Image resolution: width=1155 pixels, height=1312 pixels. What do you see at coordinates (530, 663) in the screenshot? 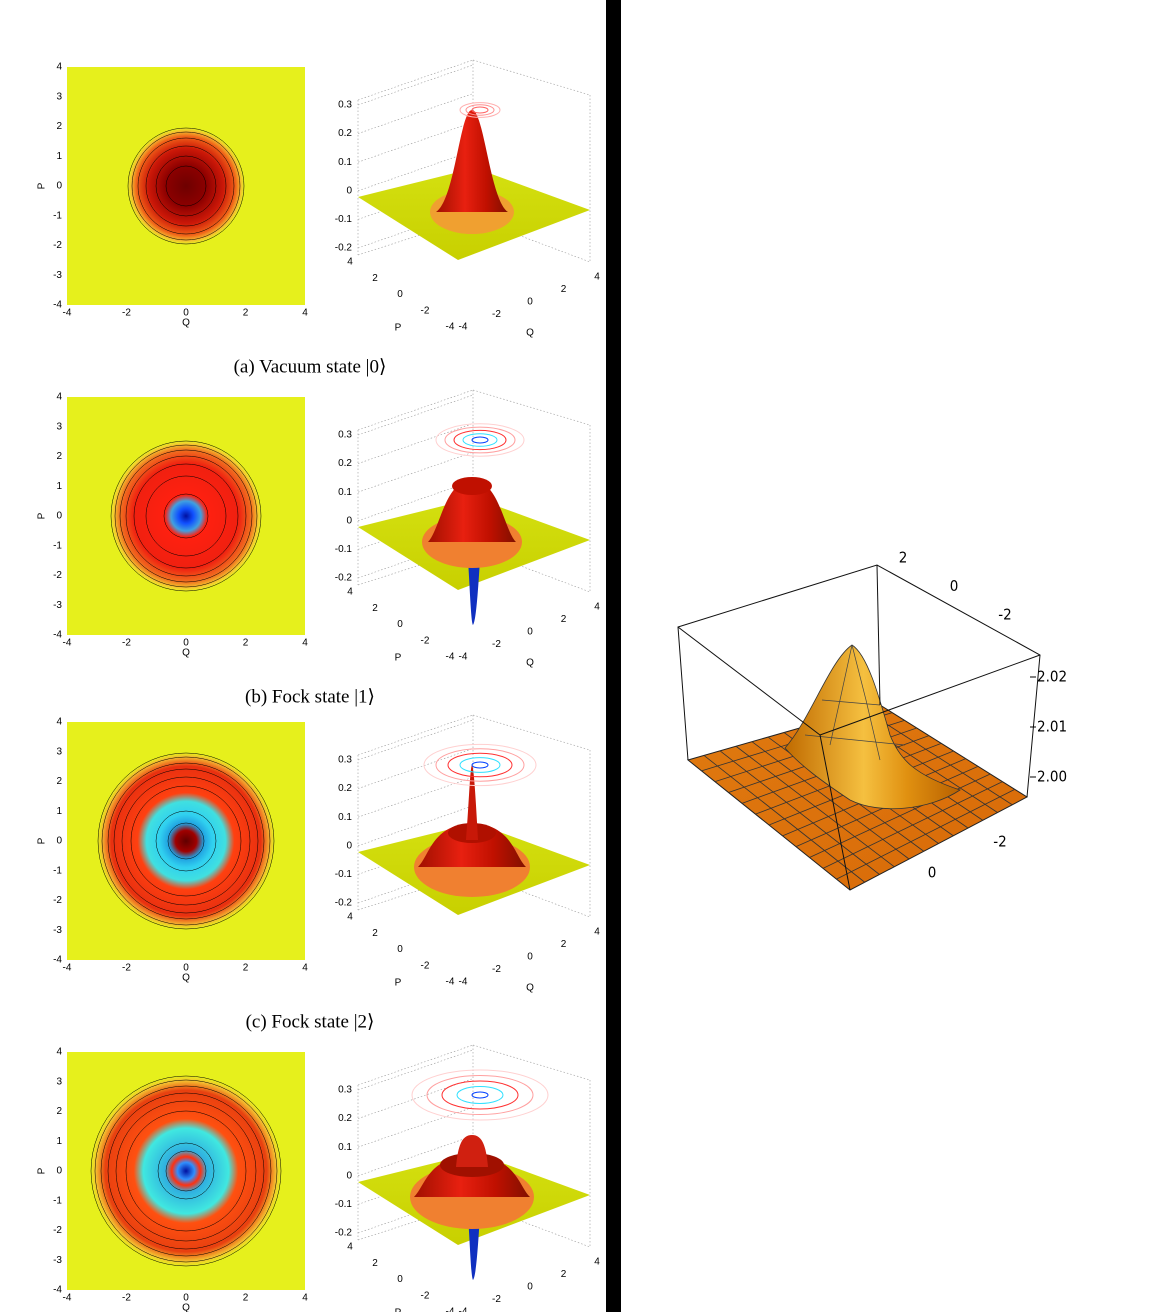
I see `q-axis-label: Q` at bounding box center [530, 663].